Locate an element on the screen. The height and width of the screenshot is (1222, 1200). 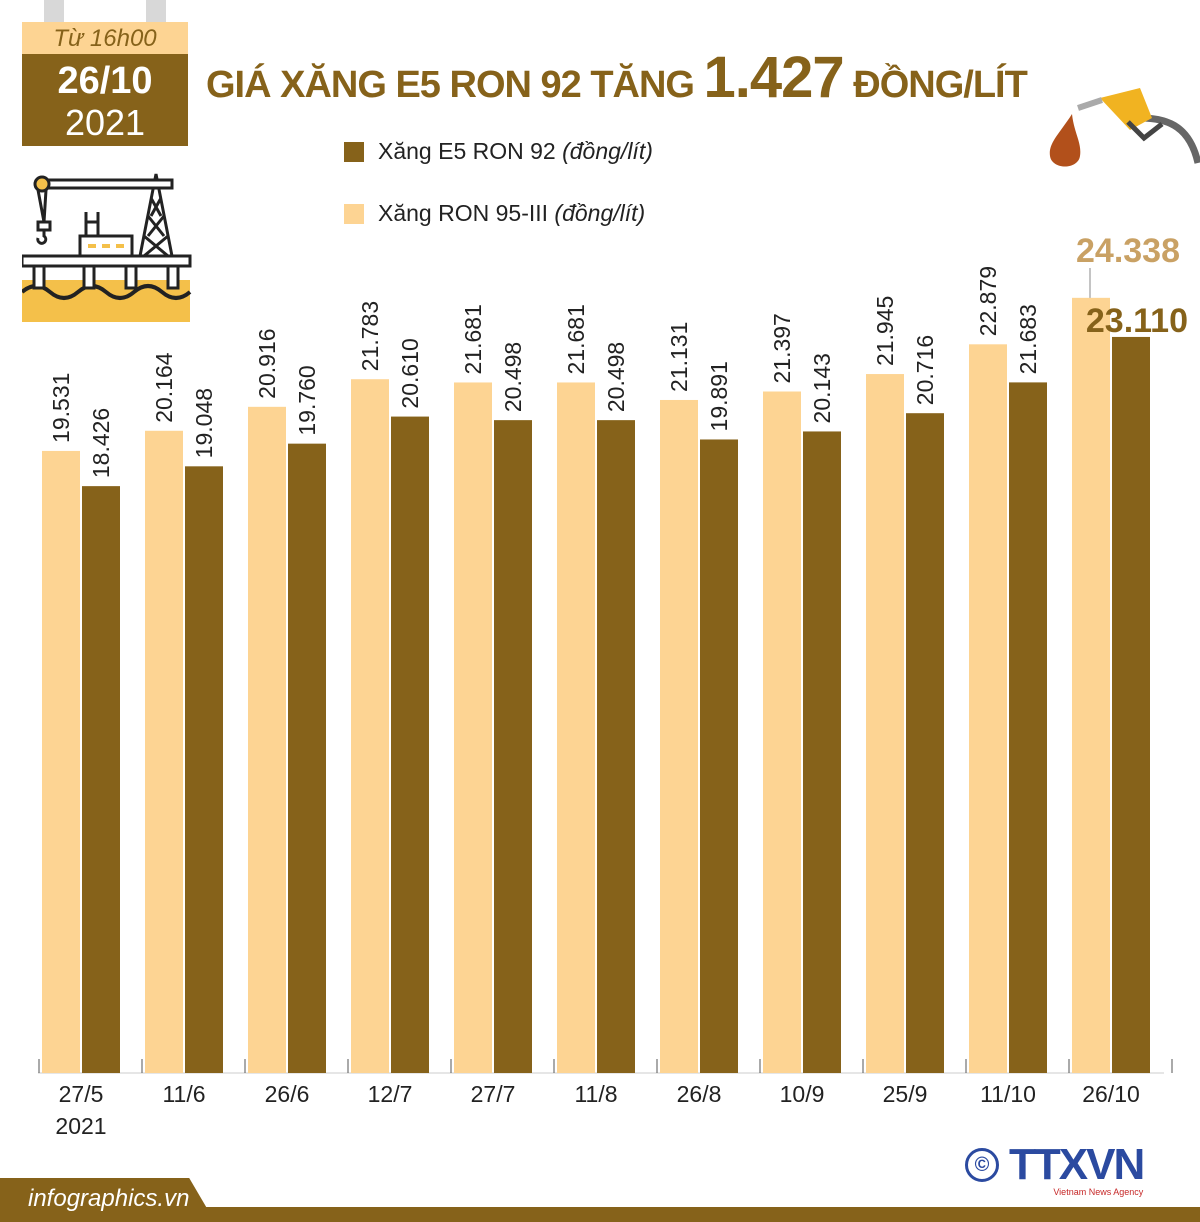
data-label: 19.531 is located at coordinates (61, 408).